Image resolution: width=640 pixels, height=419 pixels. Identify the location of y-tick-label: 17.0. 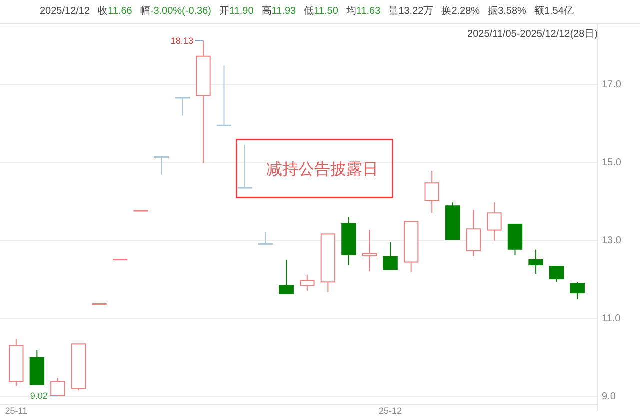
(612, 84).